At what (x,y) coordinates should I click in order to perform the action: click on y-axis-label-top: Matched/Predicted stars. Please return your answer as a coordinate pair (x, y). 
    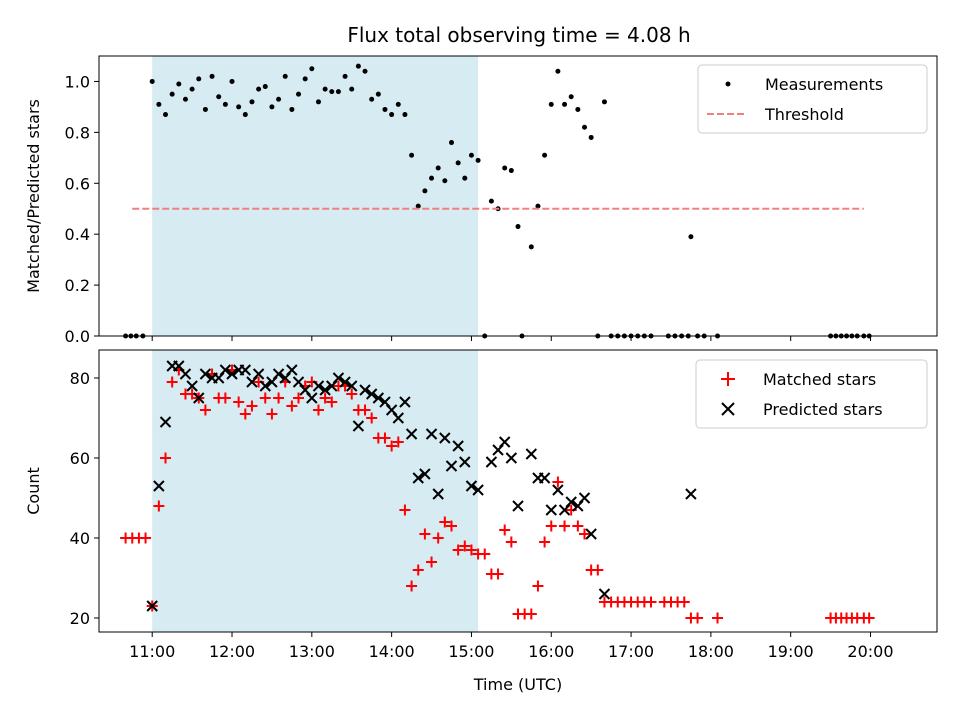
    Looking at the image, I should click on (33, 196).